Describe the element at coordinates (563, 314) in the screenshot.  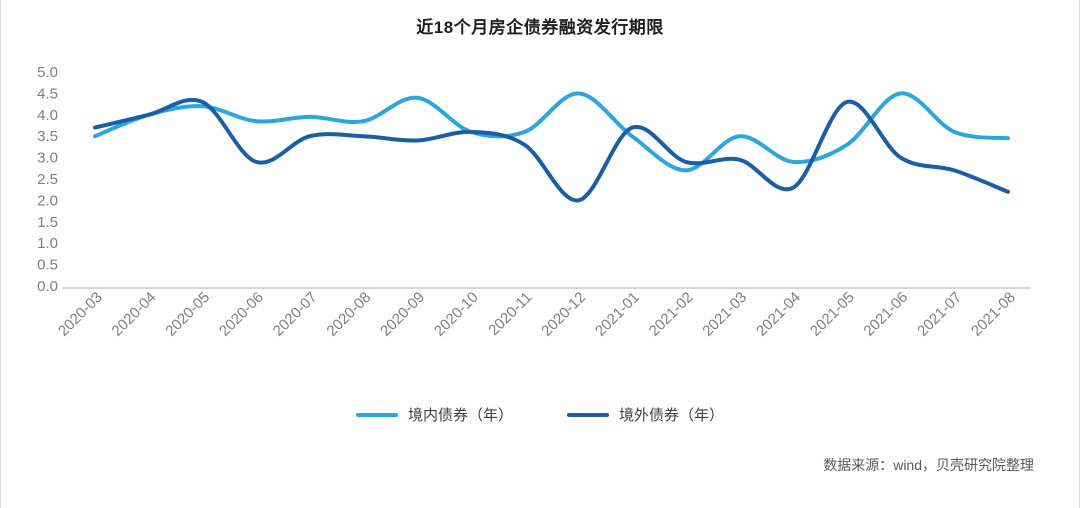
I see `x-tick-label: 2020-12` at that location.